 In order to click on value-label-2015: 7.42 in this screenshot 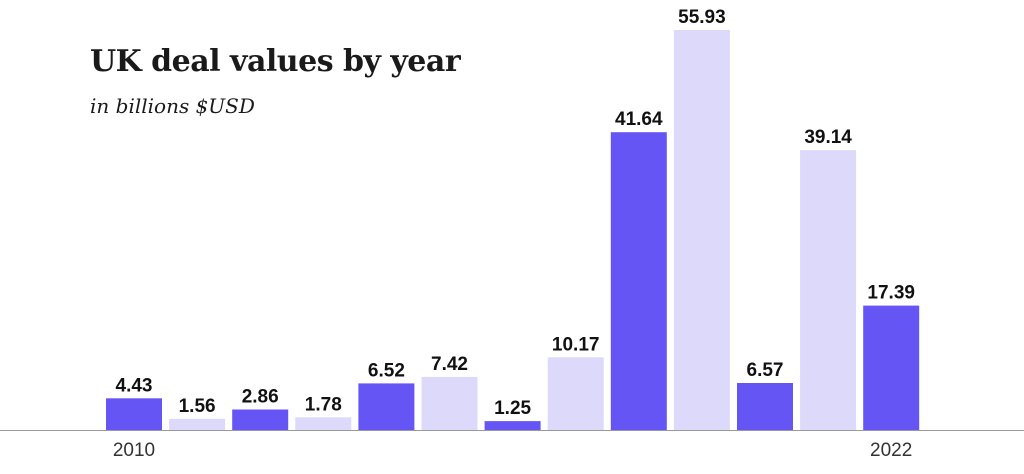, I will do `click(449, 364)`.